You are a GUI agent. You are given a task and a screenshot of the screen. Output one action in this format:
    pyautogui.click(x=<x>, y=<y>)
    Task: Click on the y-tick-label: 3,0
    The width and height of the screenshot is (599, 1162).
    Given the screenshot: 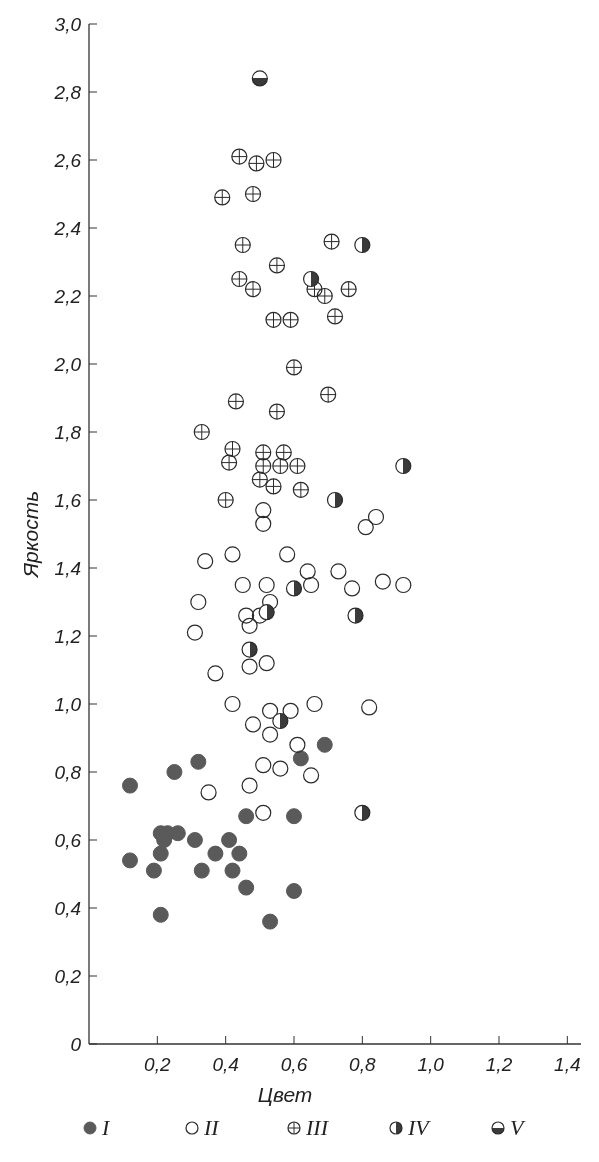 What is the action you would take?
    pyautogui.click(x=68, y=24)
    